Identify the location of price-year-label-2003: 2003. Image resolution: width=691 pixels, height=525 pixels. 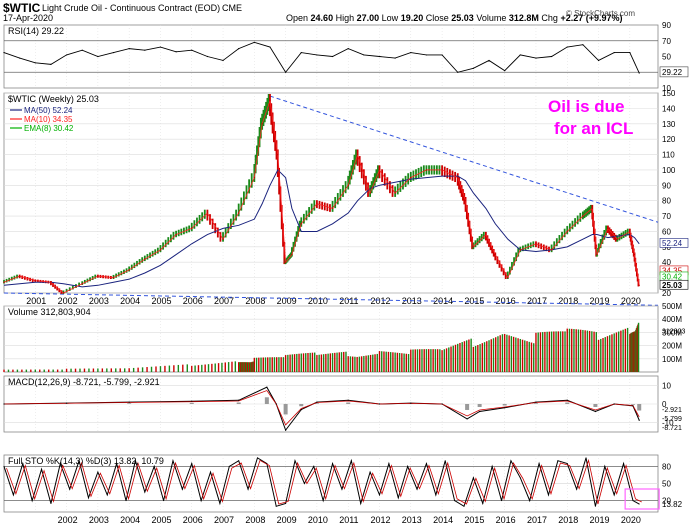
(99, 301).